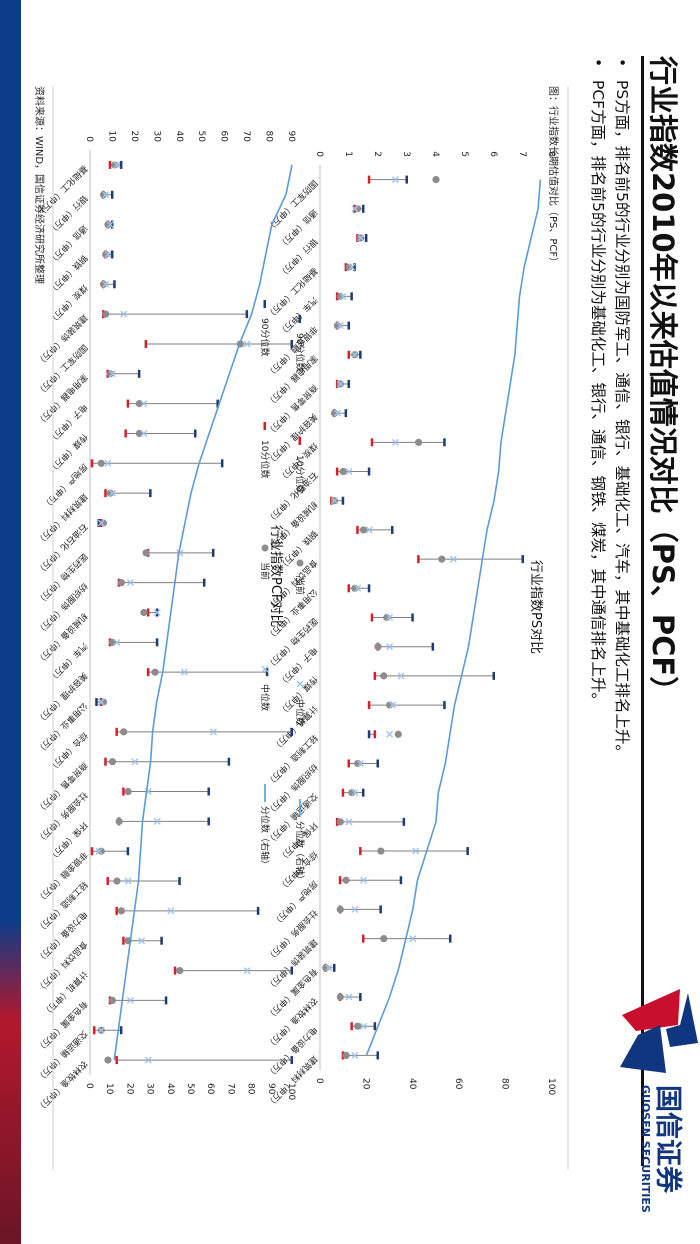 This screenshot has width=700, height=1244. Describe the element at coordinates (62, 907) in the screenshot. I see `category-label: 轻工制造（申万）` at that location.